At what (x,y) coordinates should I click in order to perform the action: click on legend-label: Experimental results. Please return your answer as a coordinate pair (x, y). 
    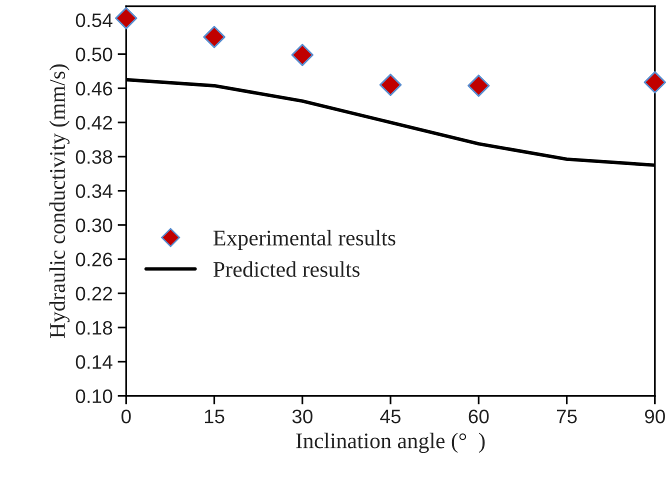
    Looking at the image, I should click on (304, 240).